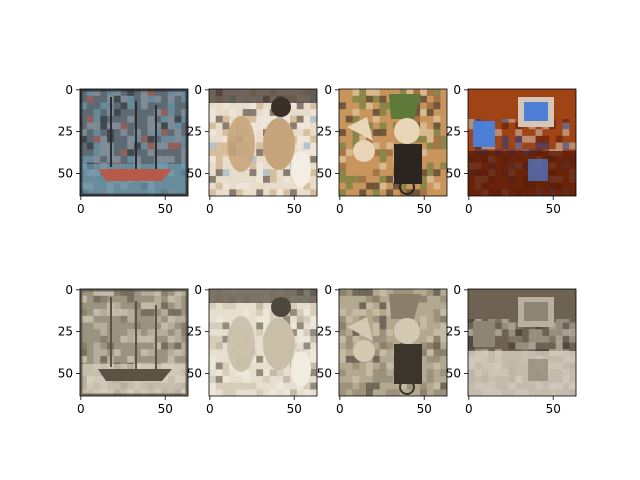 This screenshot has width=640, height=480. Describe the element at coordinates (123, 349) in the screenshot. I see `subplot-ship-sepia: 0 50 0 25 50` at that location.